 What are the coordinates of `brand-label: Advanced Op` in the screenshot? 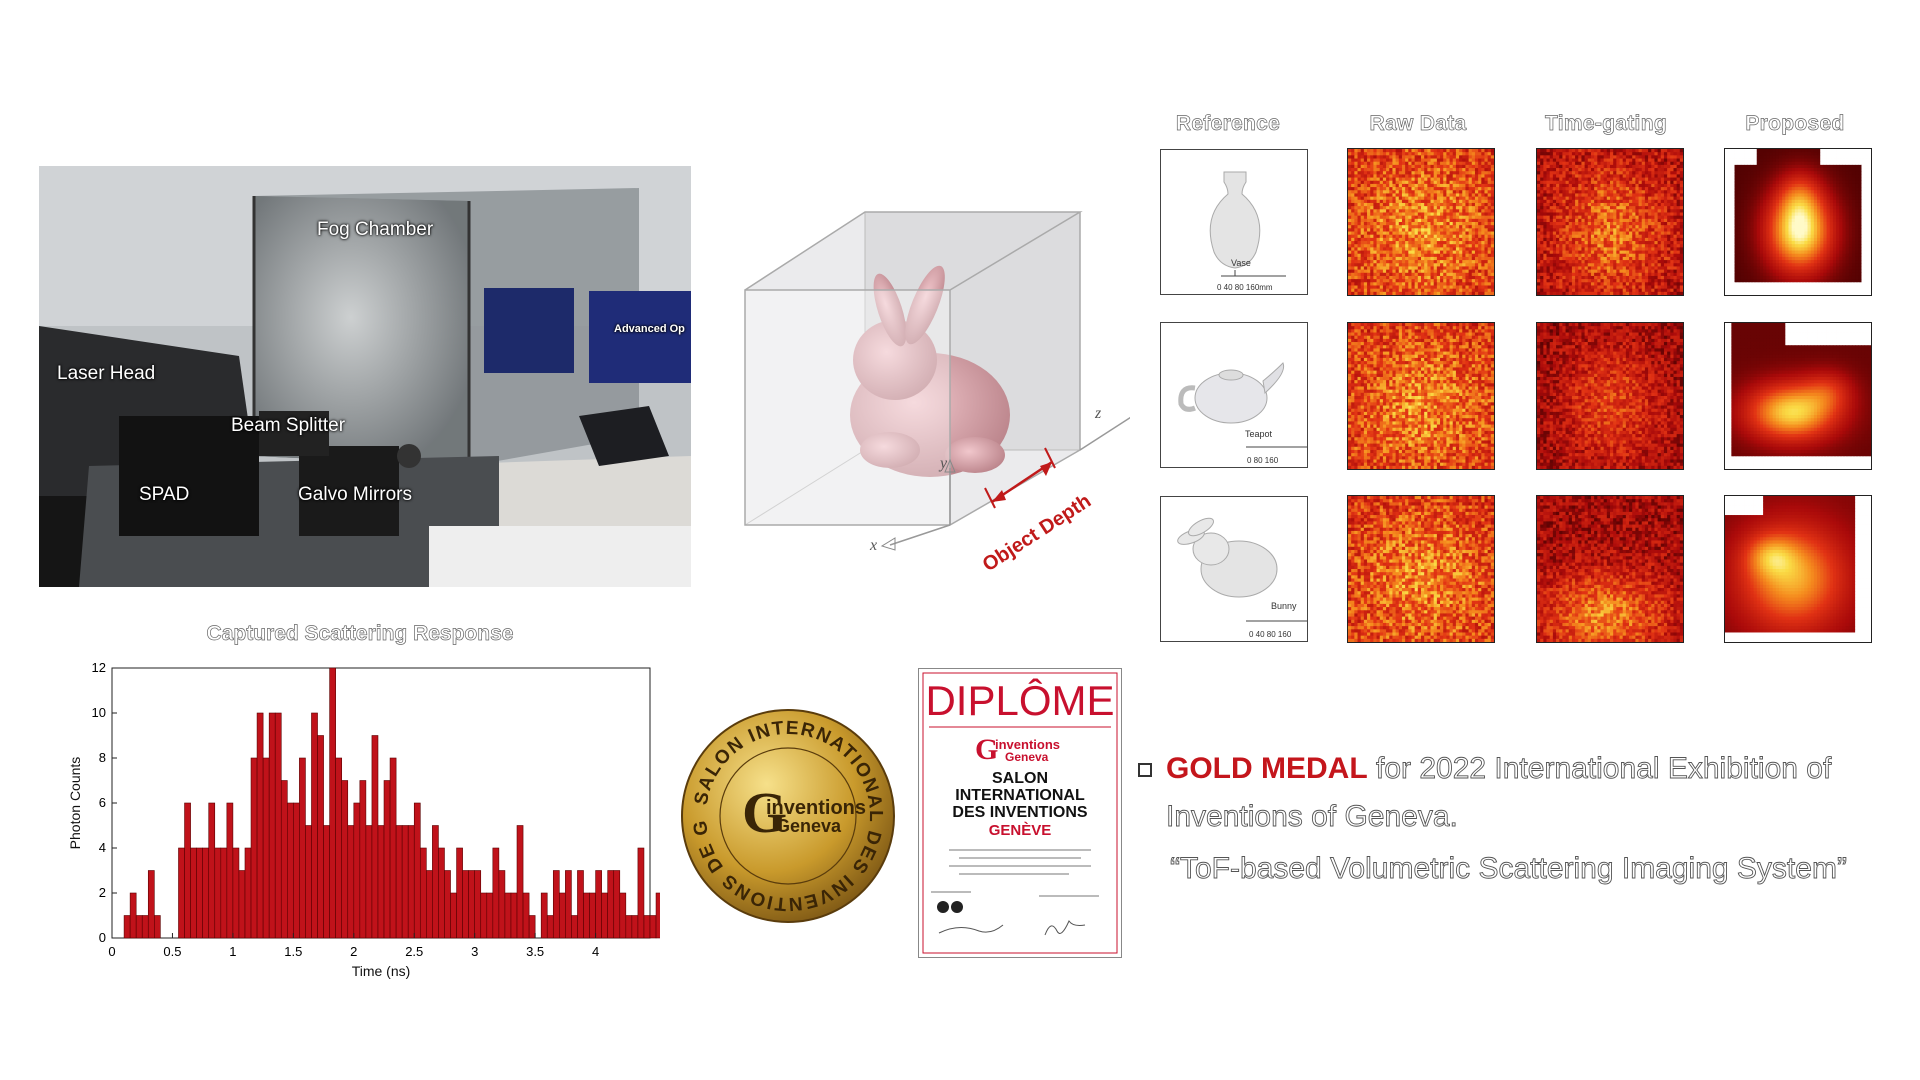 It's located at (649, 329).